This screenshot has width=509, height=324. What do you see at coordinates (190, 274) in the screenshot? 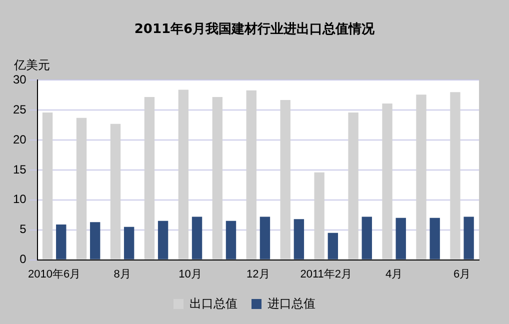
I see `x-tick-label: 10月` at bounding box center [190, 274].